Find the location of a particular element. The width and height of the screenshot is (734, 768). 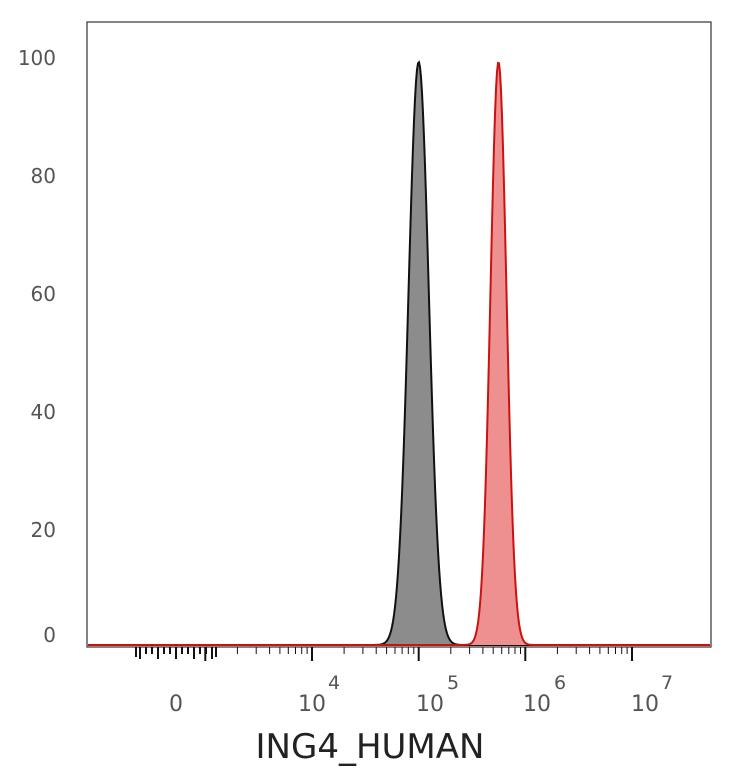

y-tick-label-40: 40 is located at coordinates (43, 412).